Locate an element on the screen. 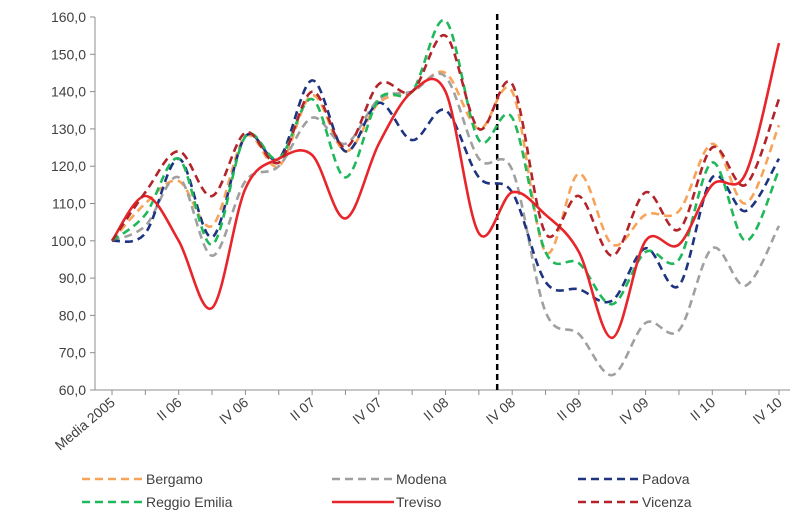 This screenshot has height=517, width=801. x-tick-label: II 10 is located at coordinates (702, 409).